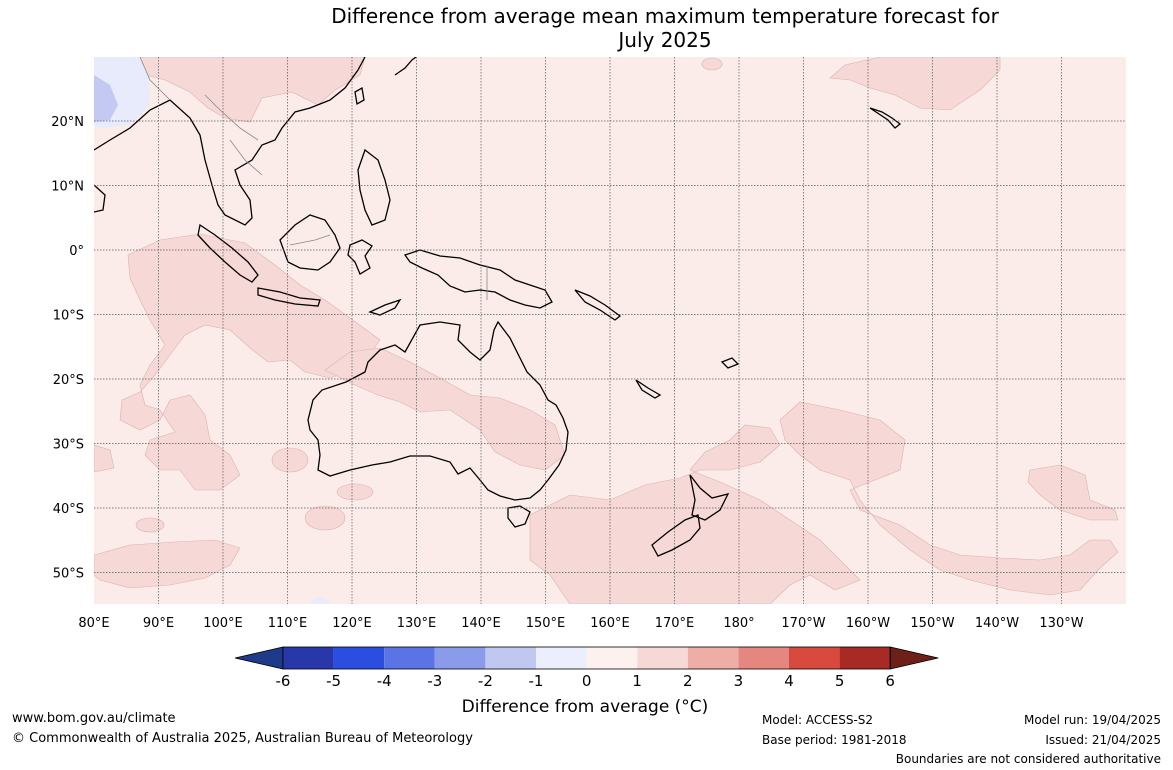  What do you see at coordinates (360, 257) in the screenshot?
I see `sulawesi-coastline` at bounding box center [360, 257].